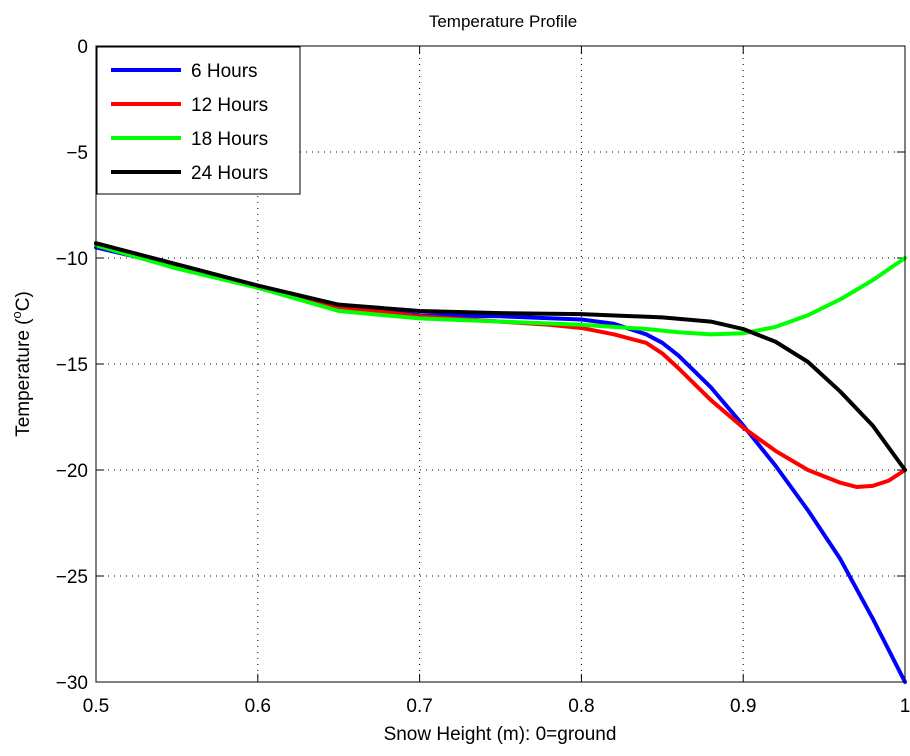 The width and height of the screenshot is (910, 756). I want to click on y-tick-label: 0, so click(82, 47).